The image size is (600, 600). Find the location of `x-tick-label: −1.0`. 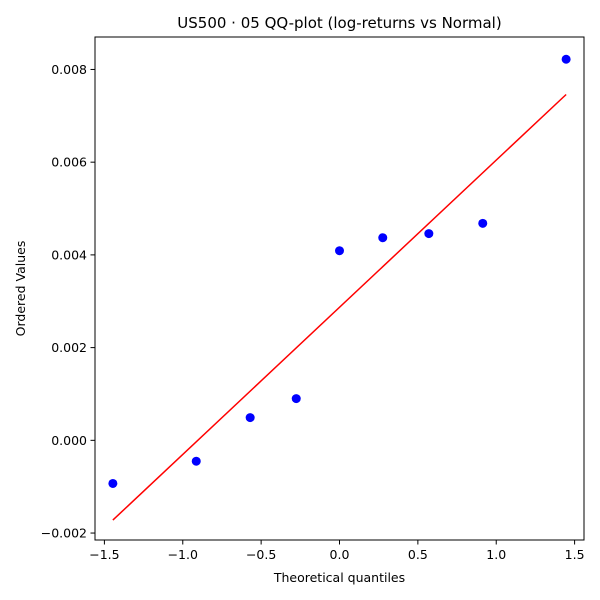

x-tick-label: −1.0 is located at coordinates (183, 554).